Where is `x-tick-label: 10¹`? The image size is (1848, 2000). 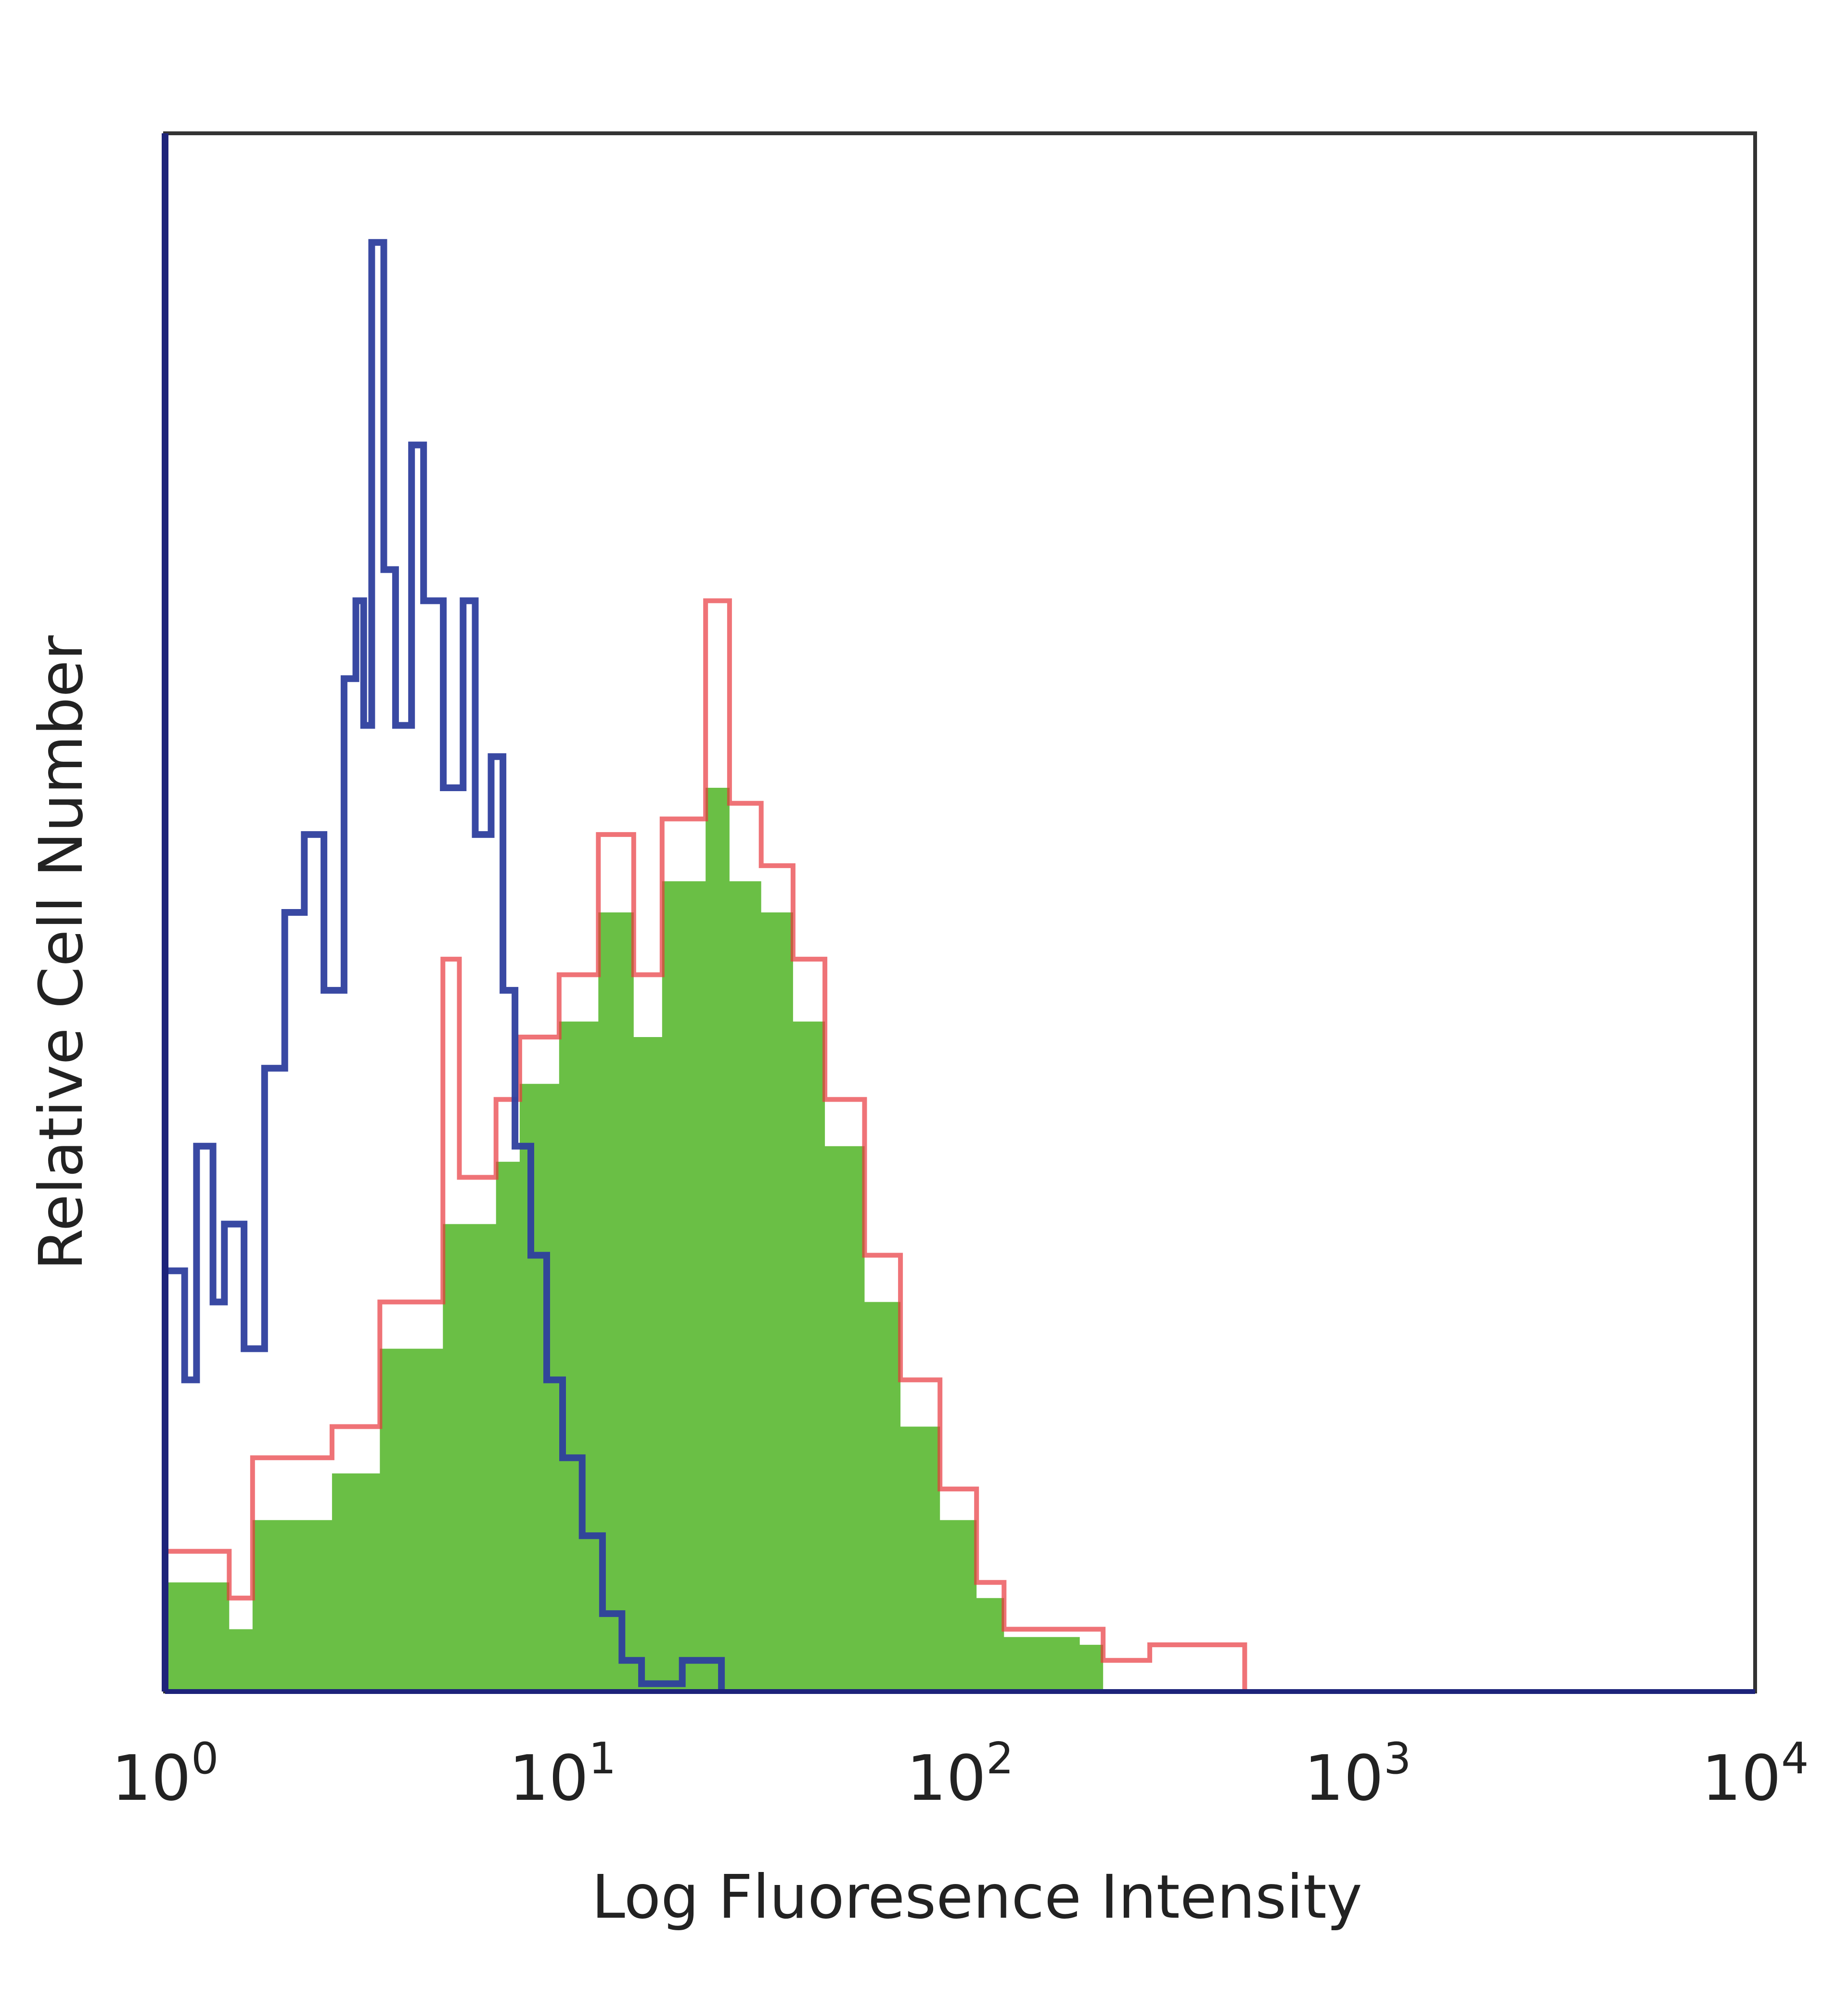 x-tick-label: 10¹ is located at coordinates (562, 1774).